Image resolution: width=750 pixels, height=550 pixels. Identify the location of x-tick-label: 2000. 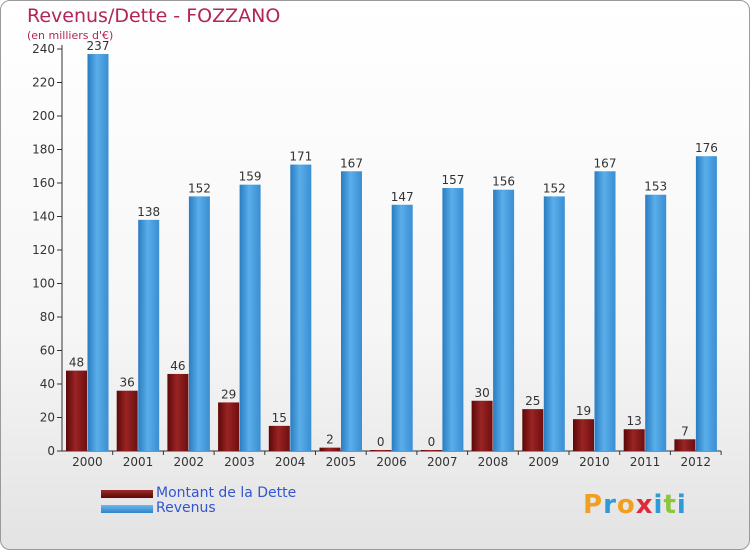
(87, 462).